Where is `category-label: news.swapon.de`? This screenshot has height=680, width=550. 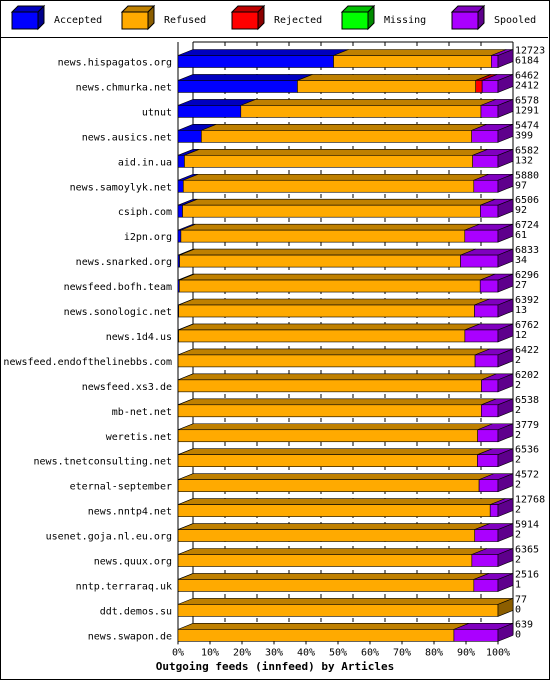
category-label: news.swapon.de is located at coordinates (130, 636).